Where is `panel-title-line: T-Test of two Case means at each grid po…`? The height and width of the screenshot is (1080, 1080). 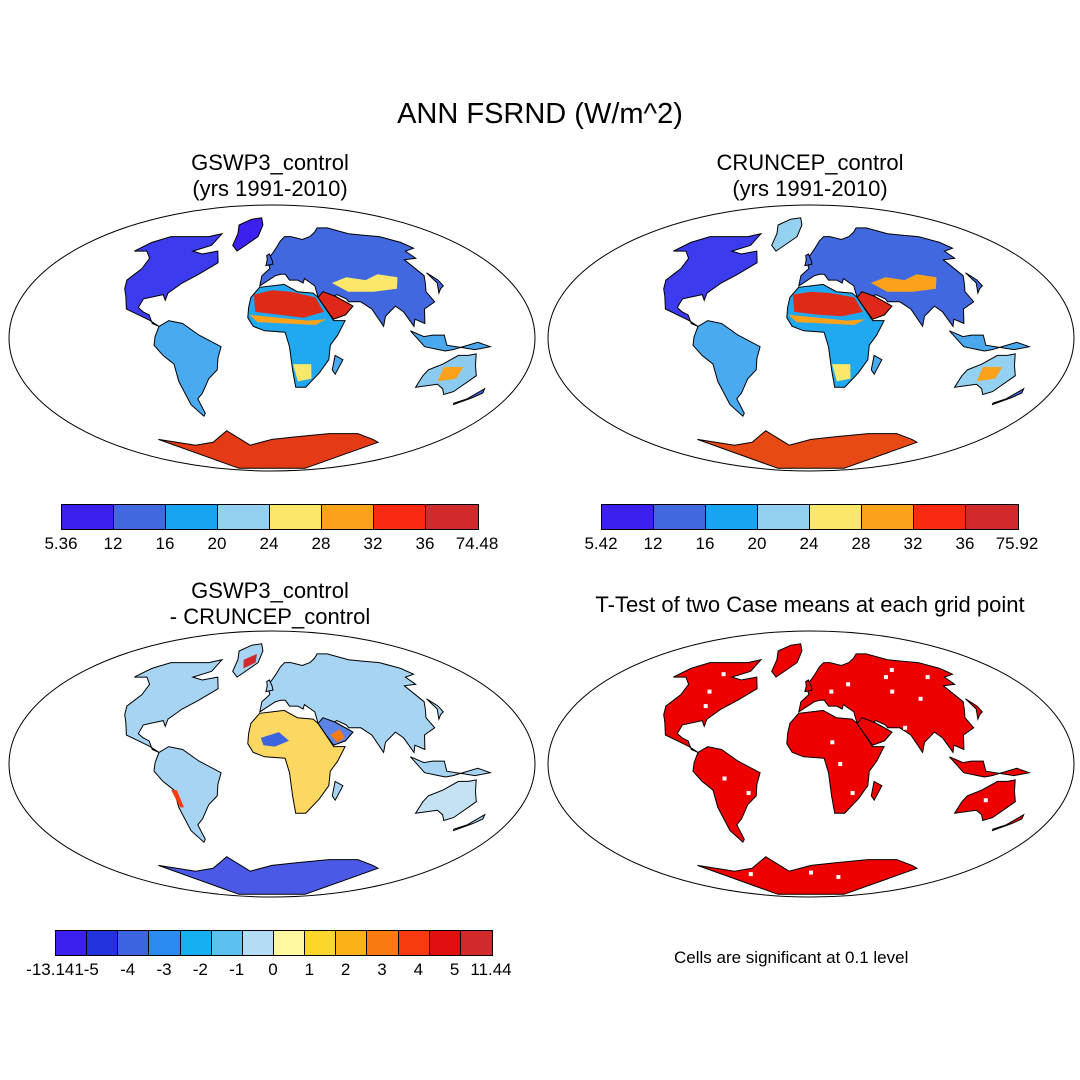
panel-title-line: T-Test of two Case means at each grid po… is located at coordinates (810, 604).